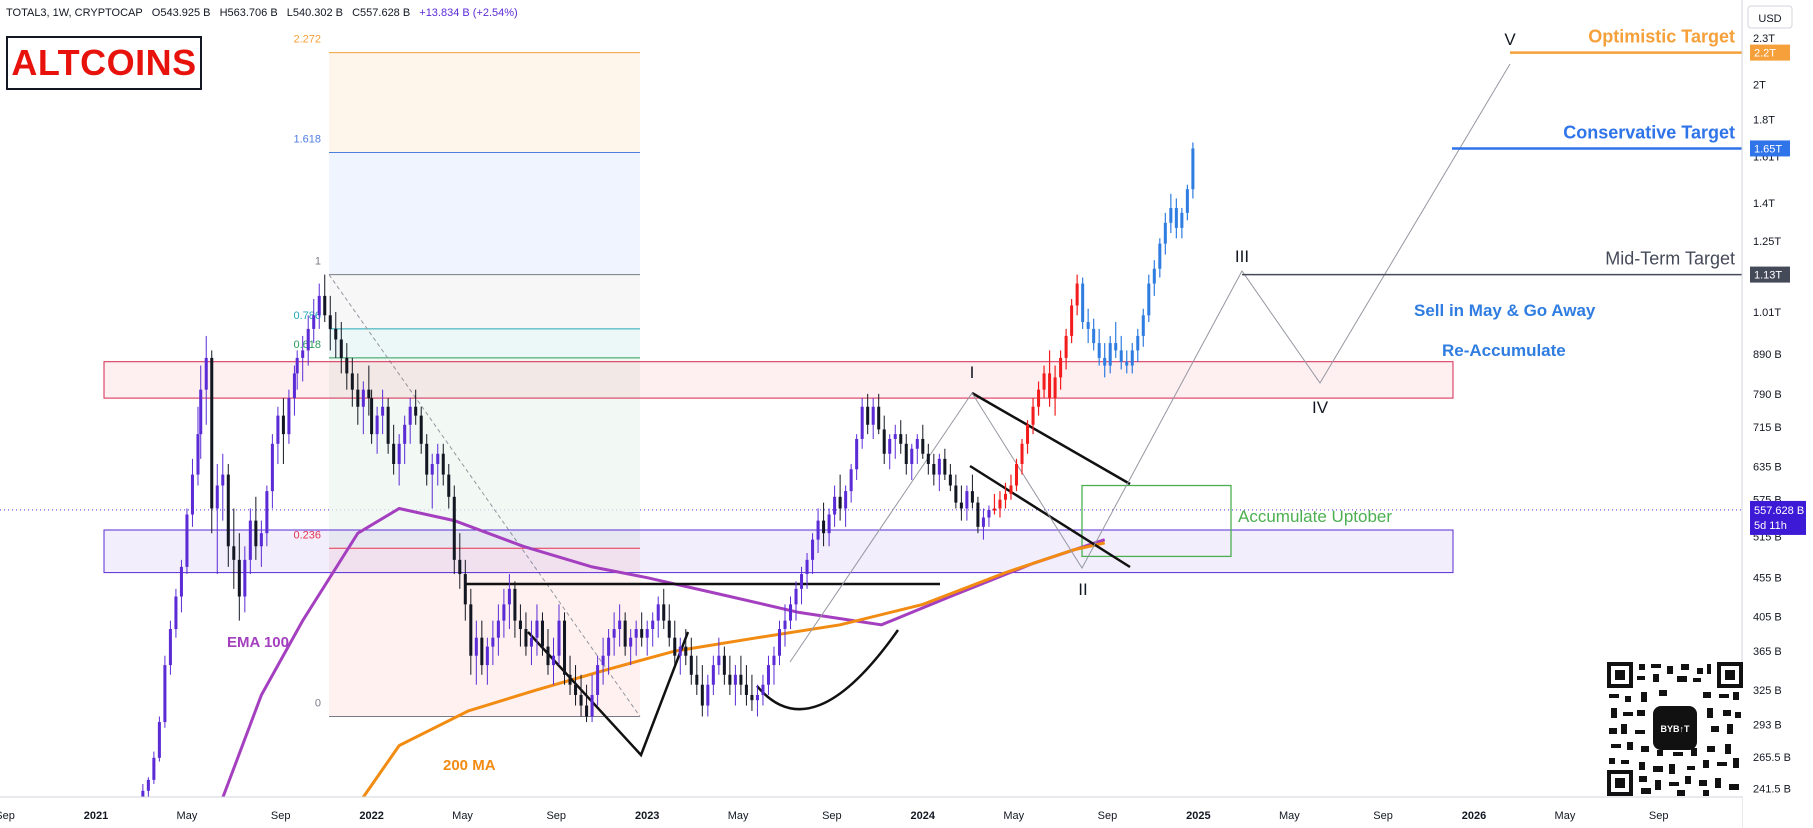 This screenshot has height=828, width=1813. What do you see at coordinates (871, 812) in the screenshot?
I see `time-axis-bg` at bounding box center [871, 812].